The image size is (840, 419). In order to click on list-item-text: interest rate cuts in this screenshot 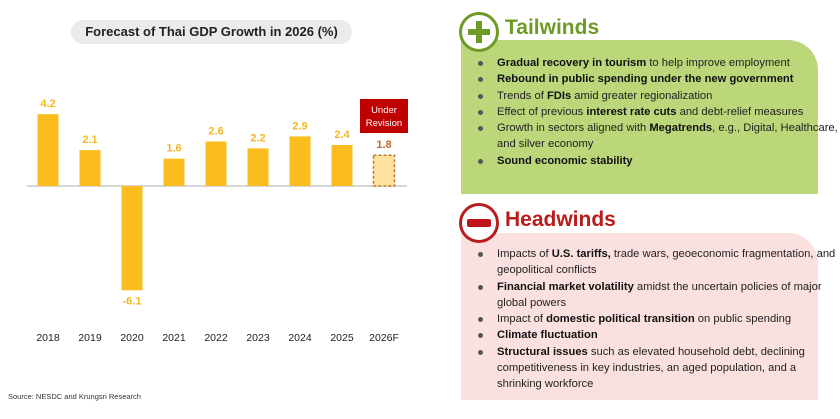, I will do `click(631, 111)`.